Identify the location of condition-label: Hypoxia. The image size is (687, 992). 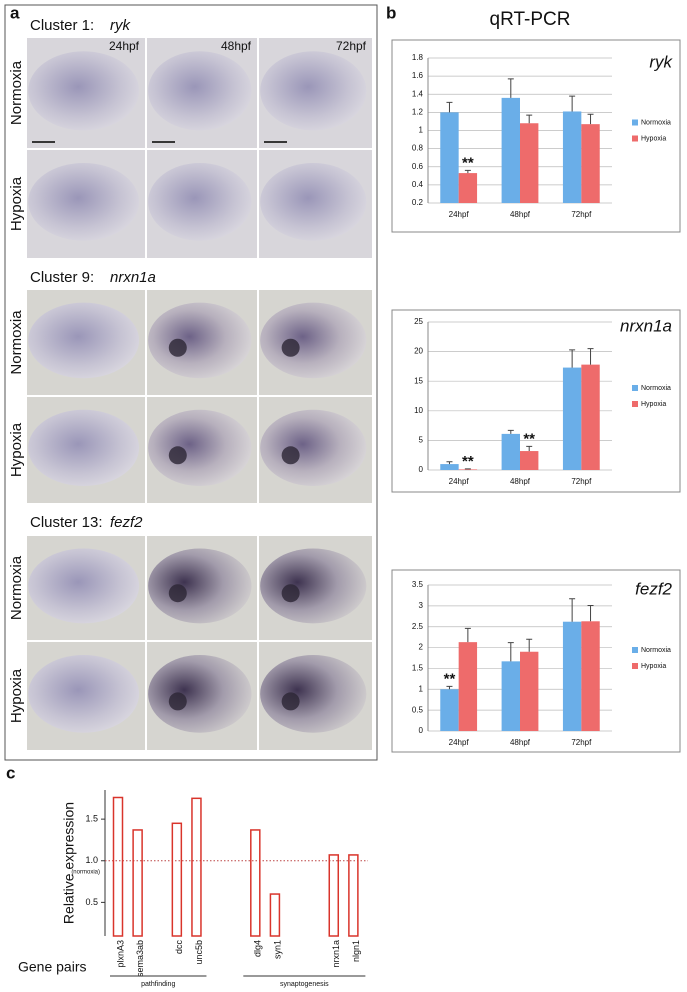
(16, 695).